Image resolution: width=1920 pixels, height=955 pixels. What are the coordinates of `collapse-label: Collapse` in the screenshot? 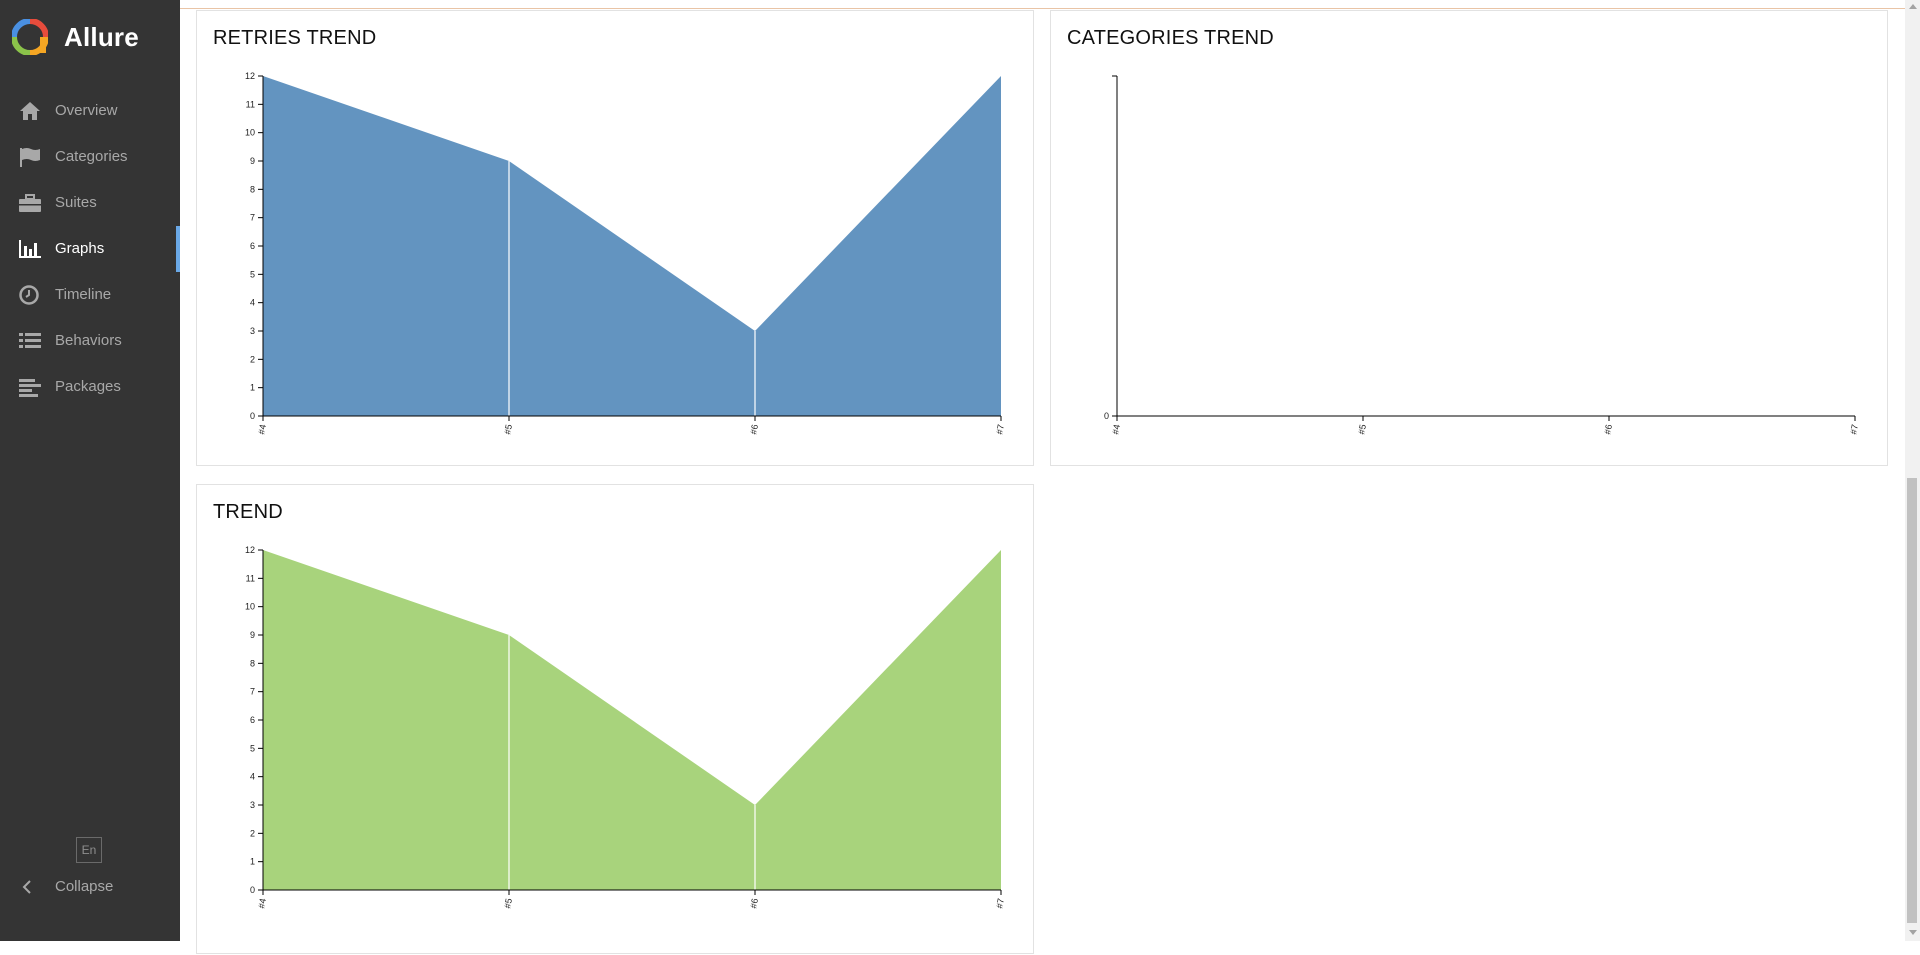 It's located at (84, 886).